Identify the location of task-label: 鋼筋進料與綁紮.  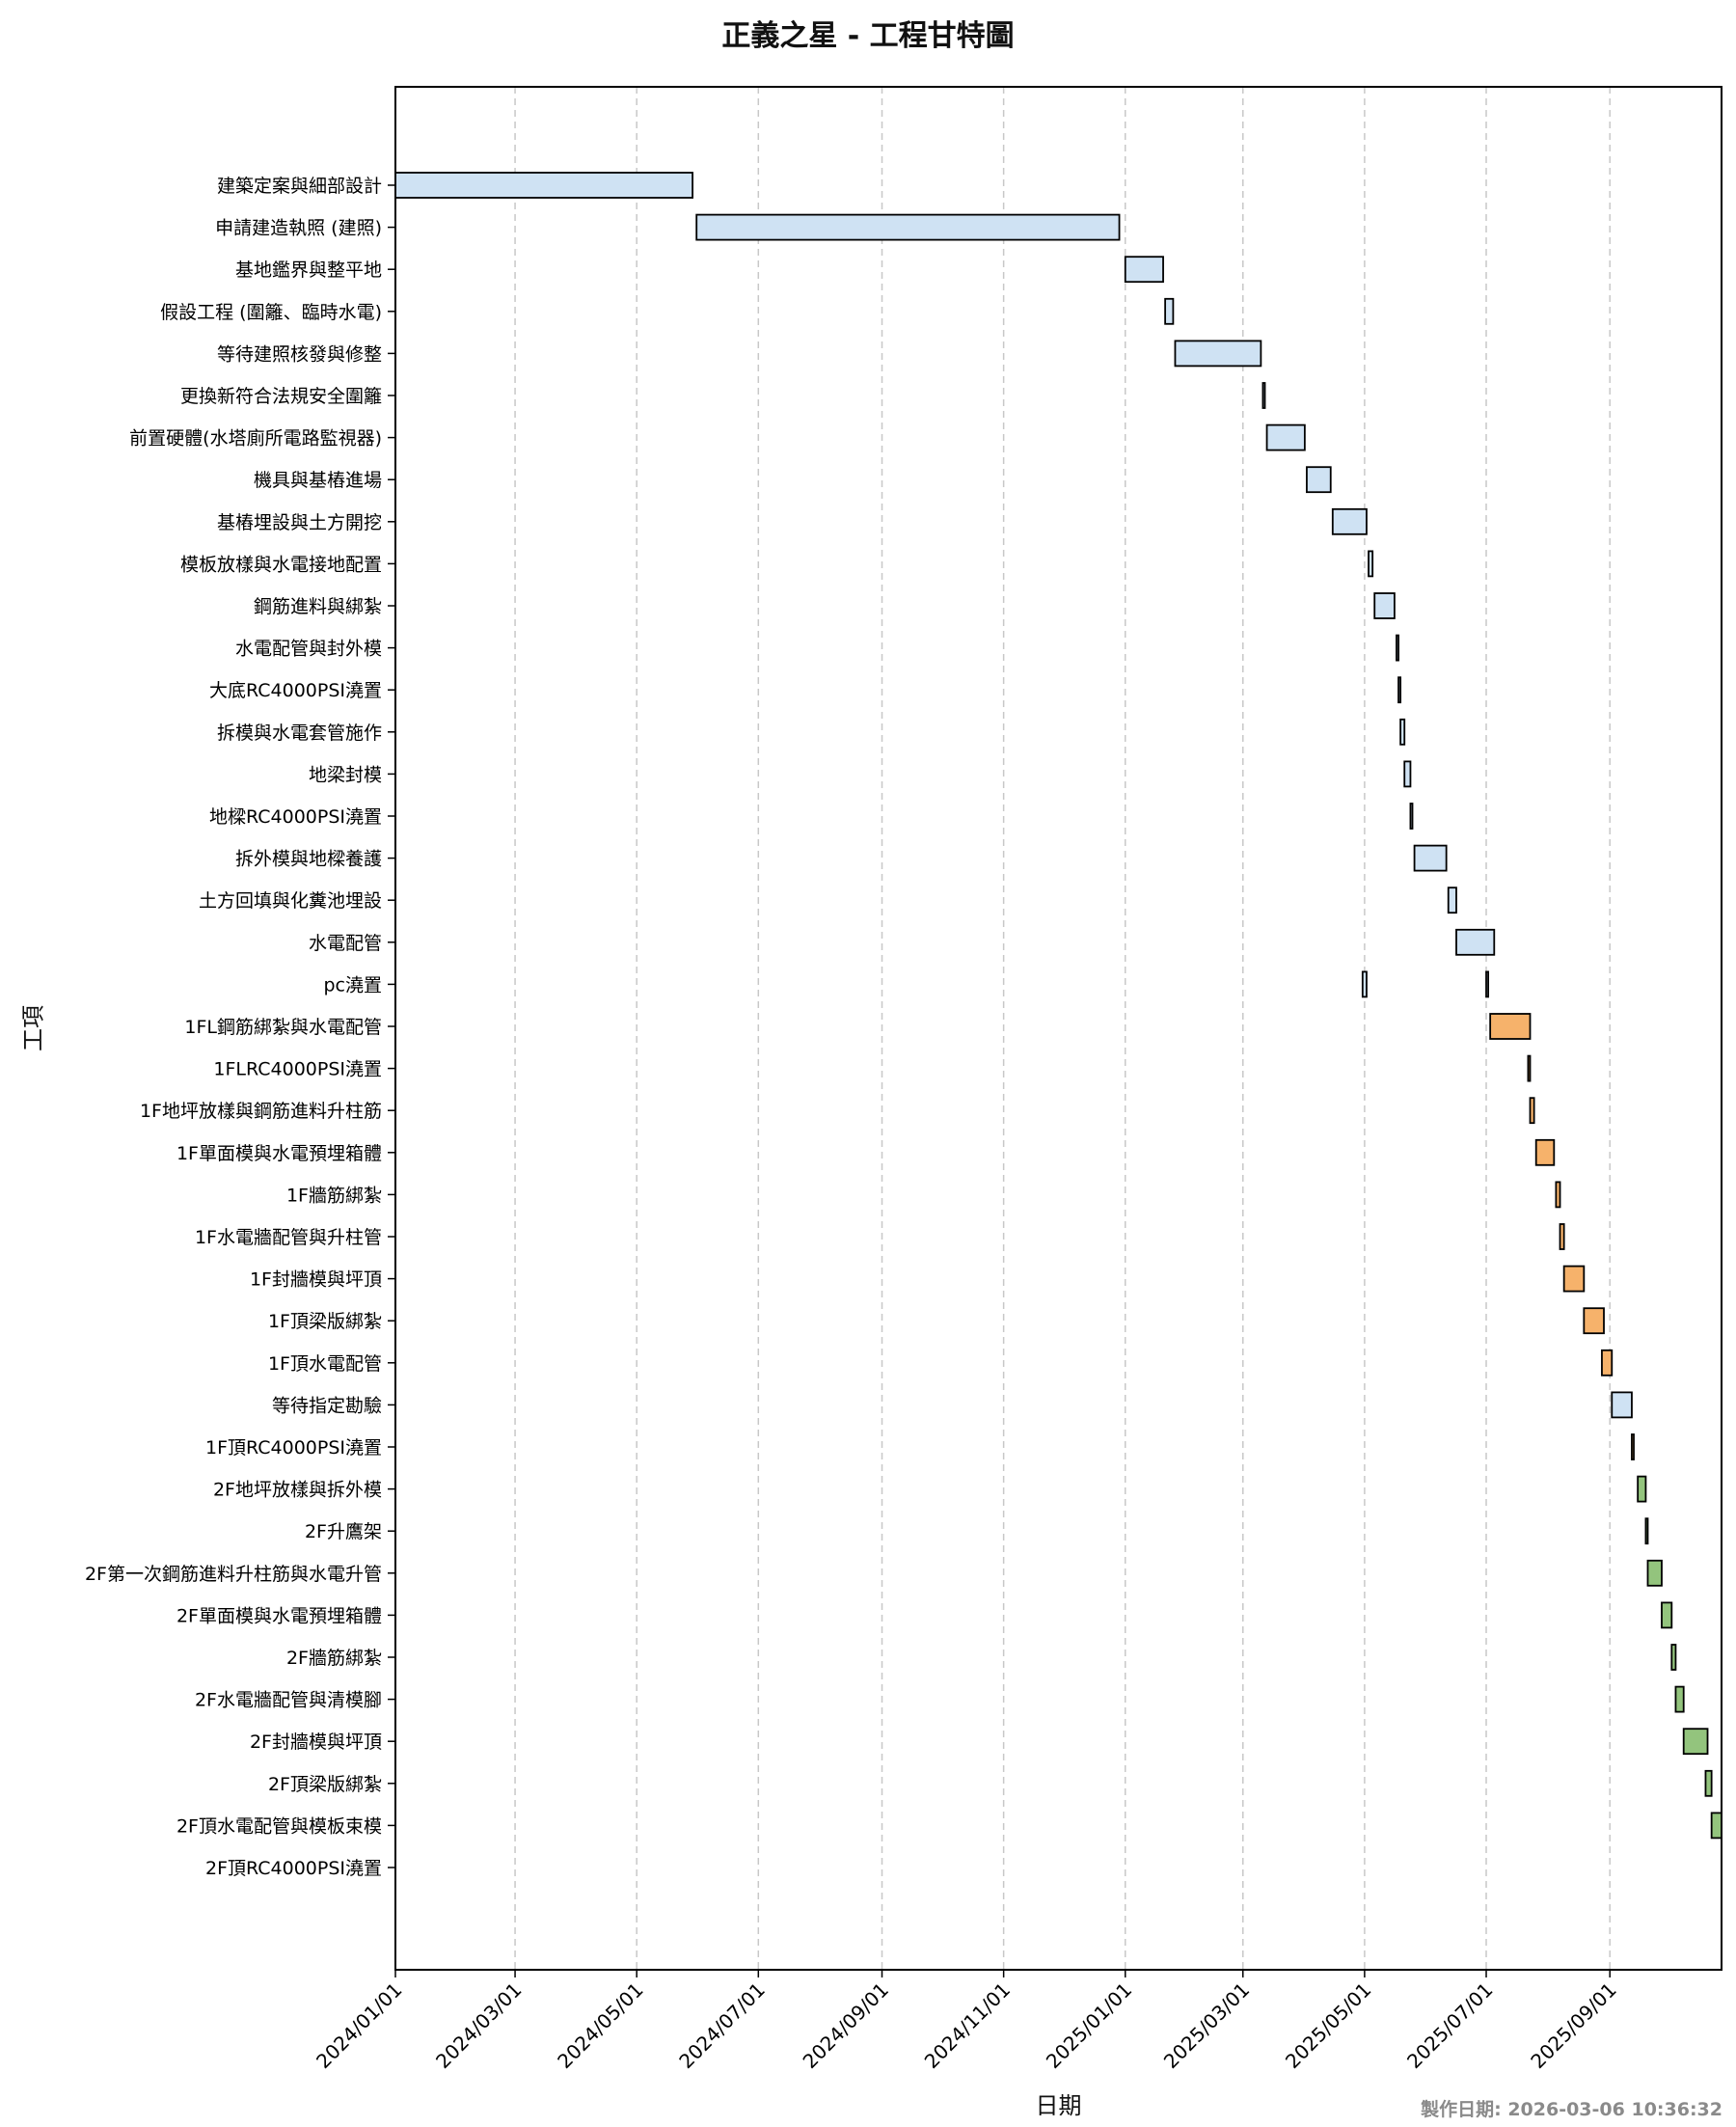
(318, 606).